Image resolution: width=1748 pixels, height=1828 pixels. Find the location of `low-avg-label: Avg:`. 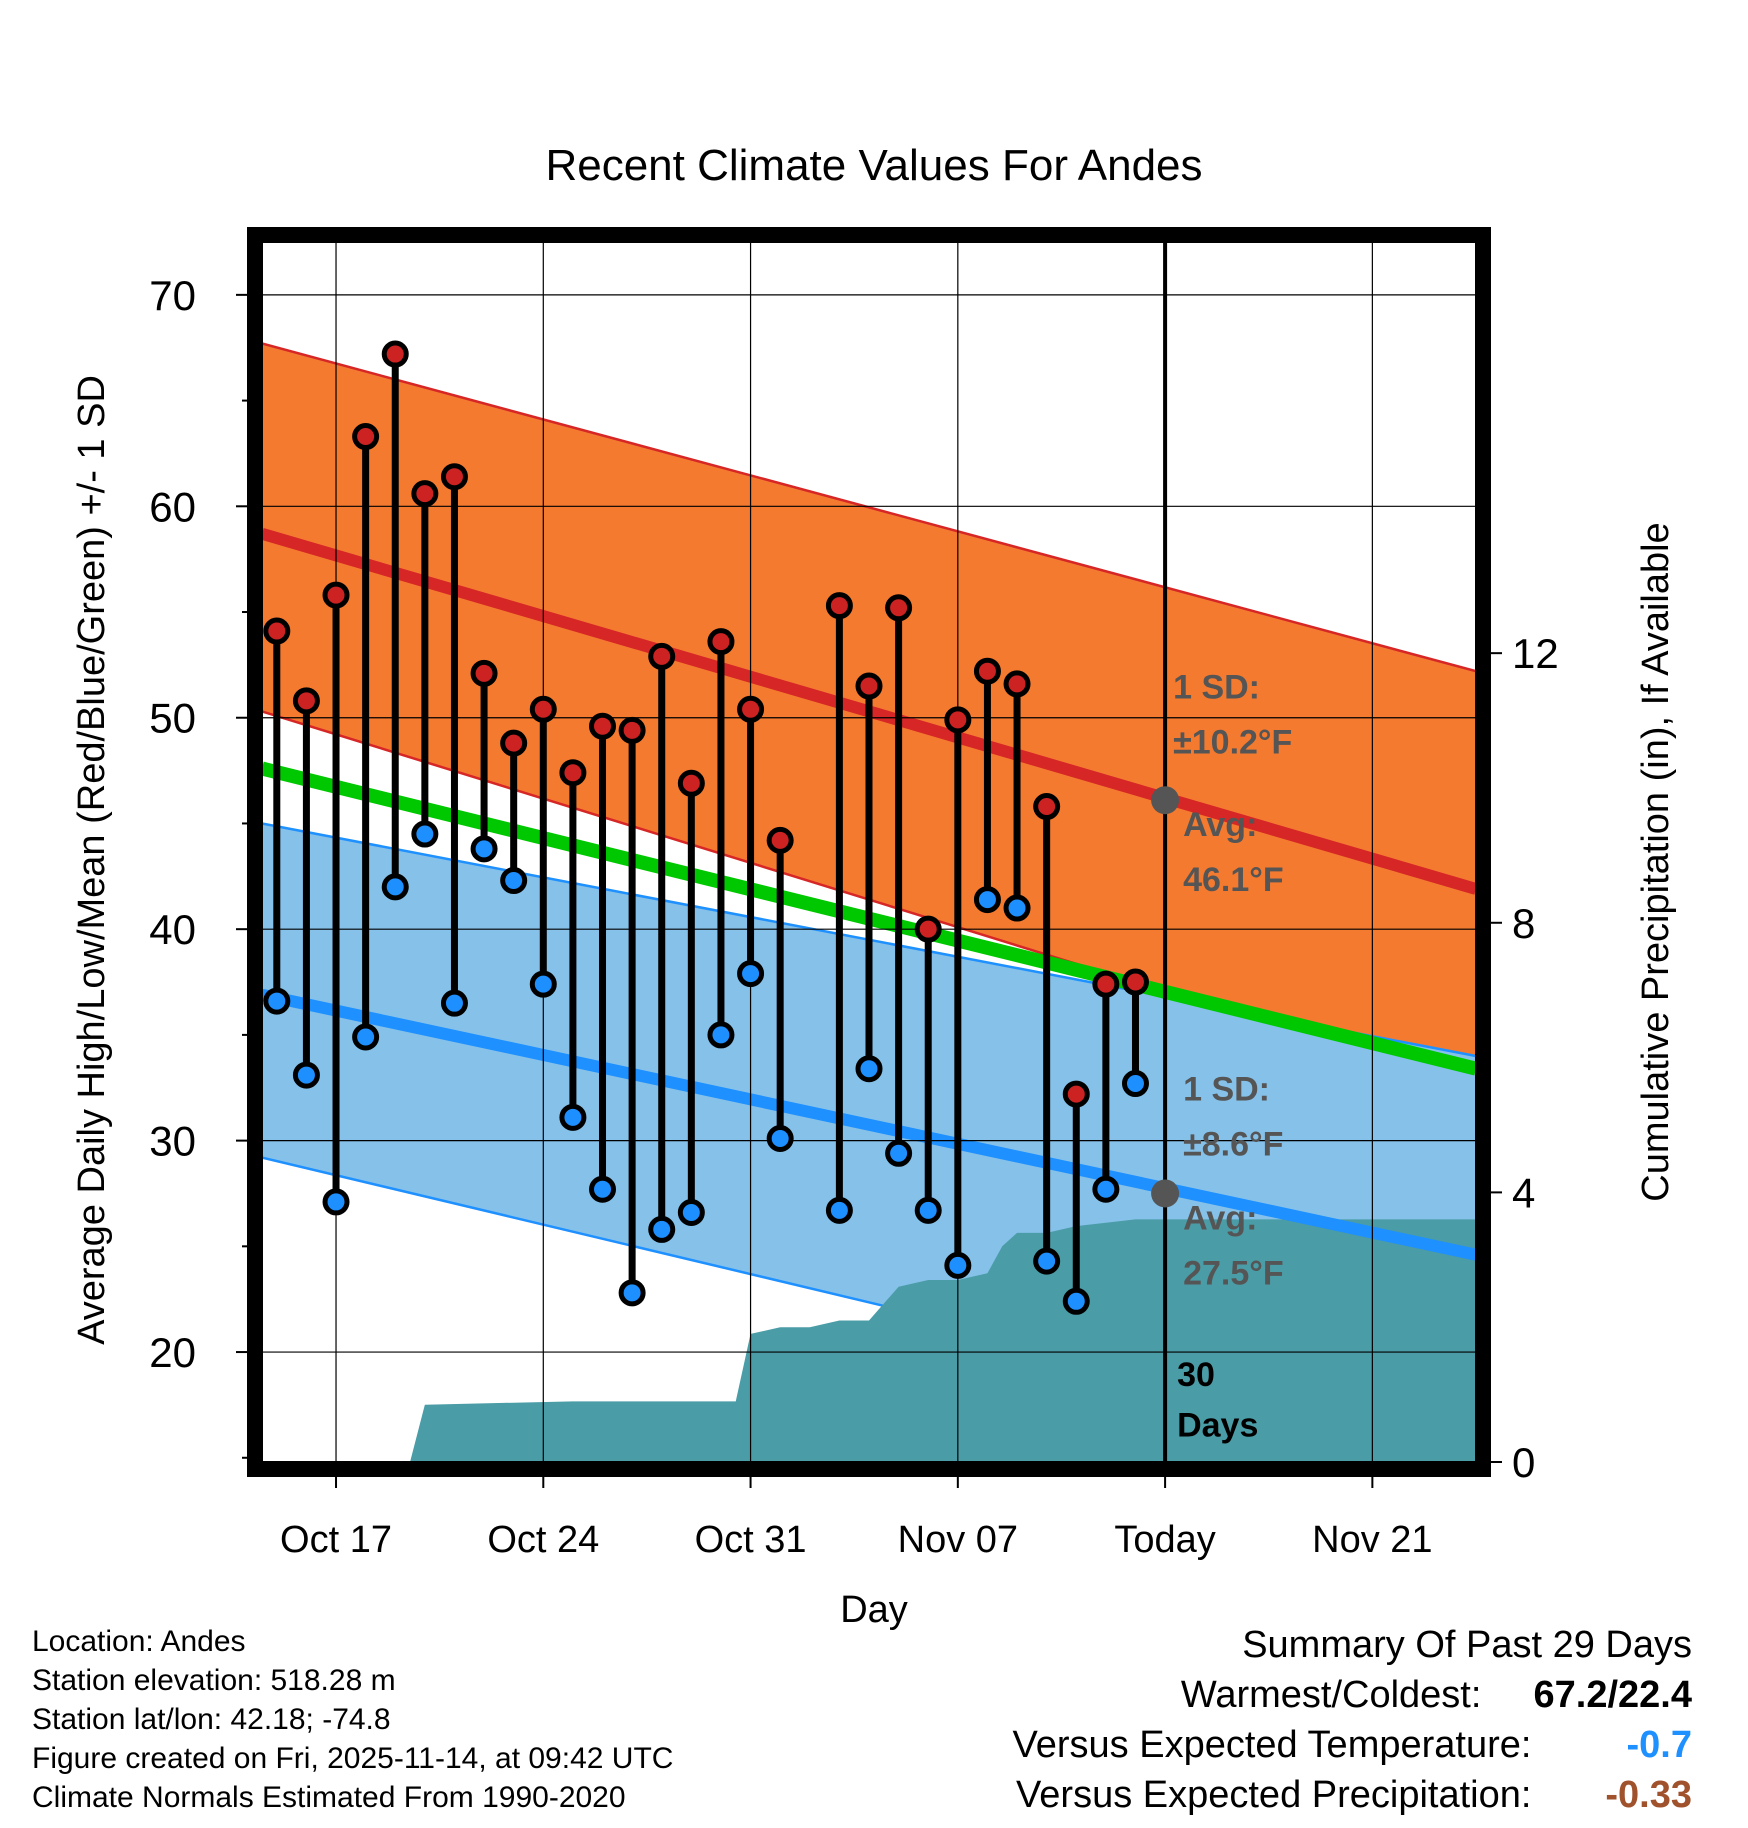

low-avg-label: Avg: is located at coordinates (1220, 1218).